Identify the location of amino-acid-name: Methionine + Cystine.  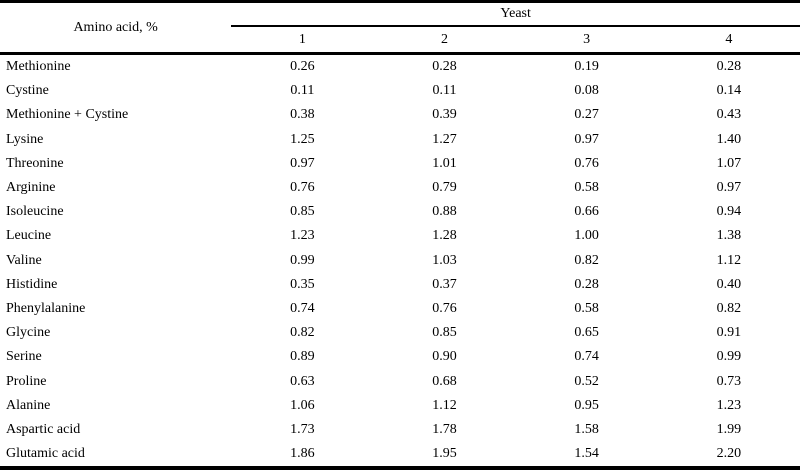
(67, 115).